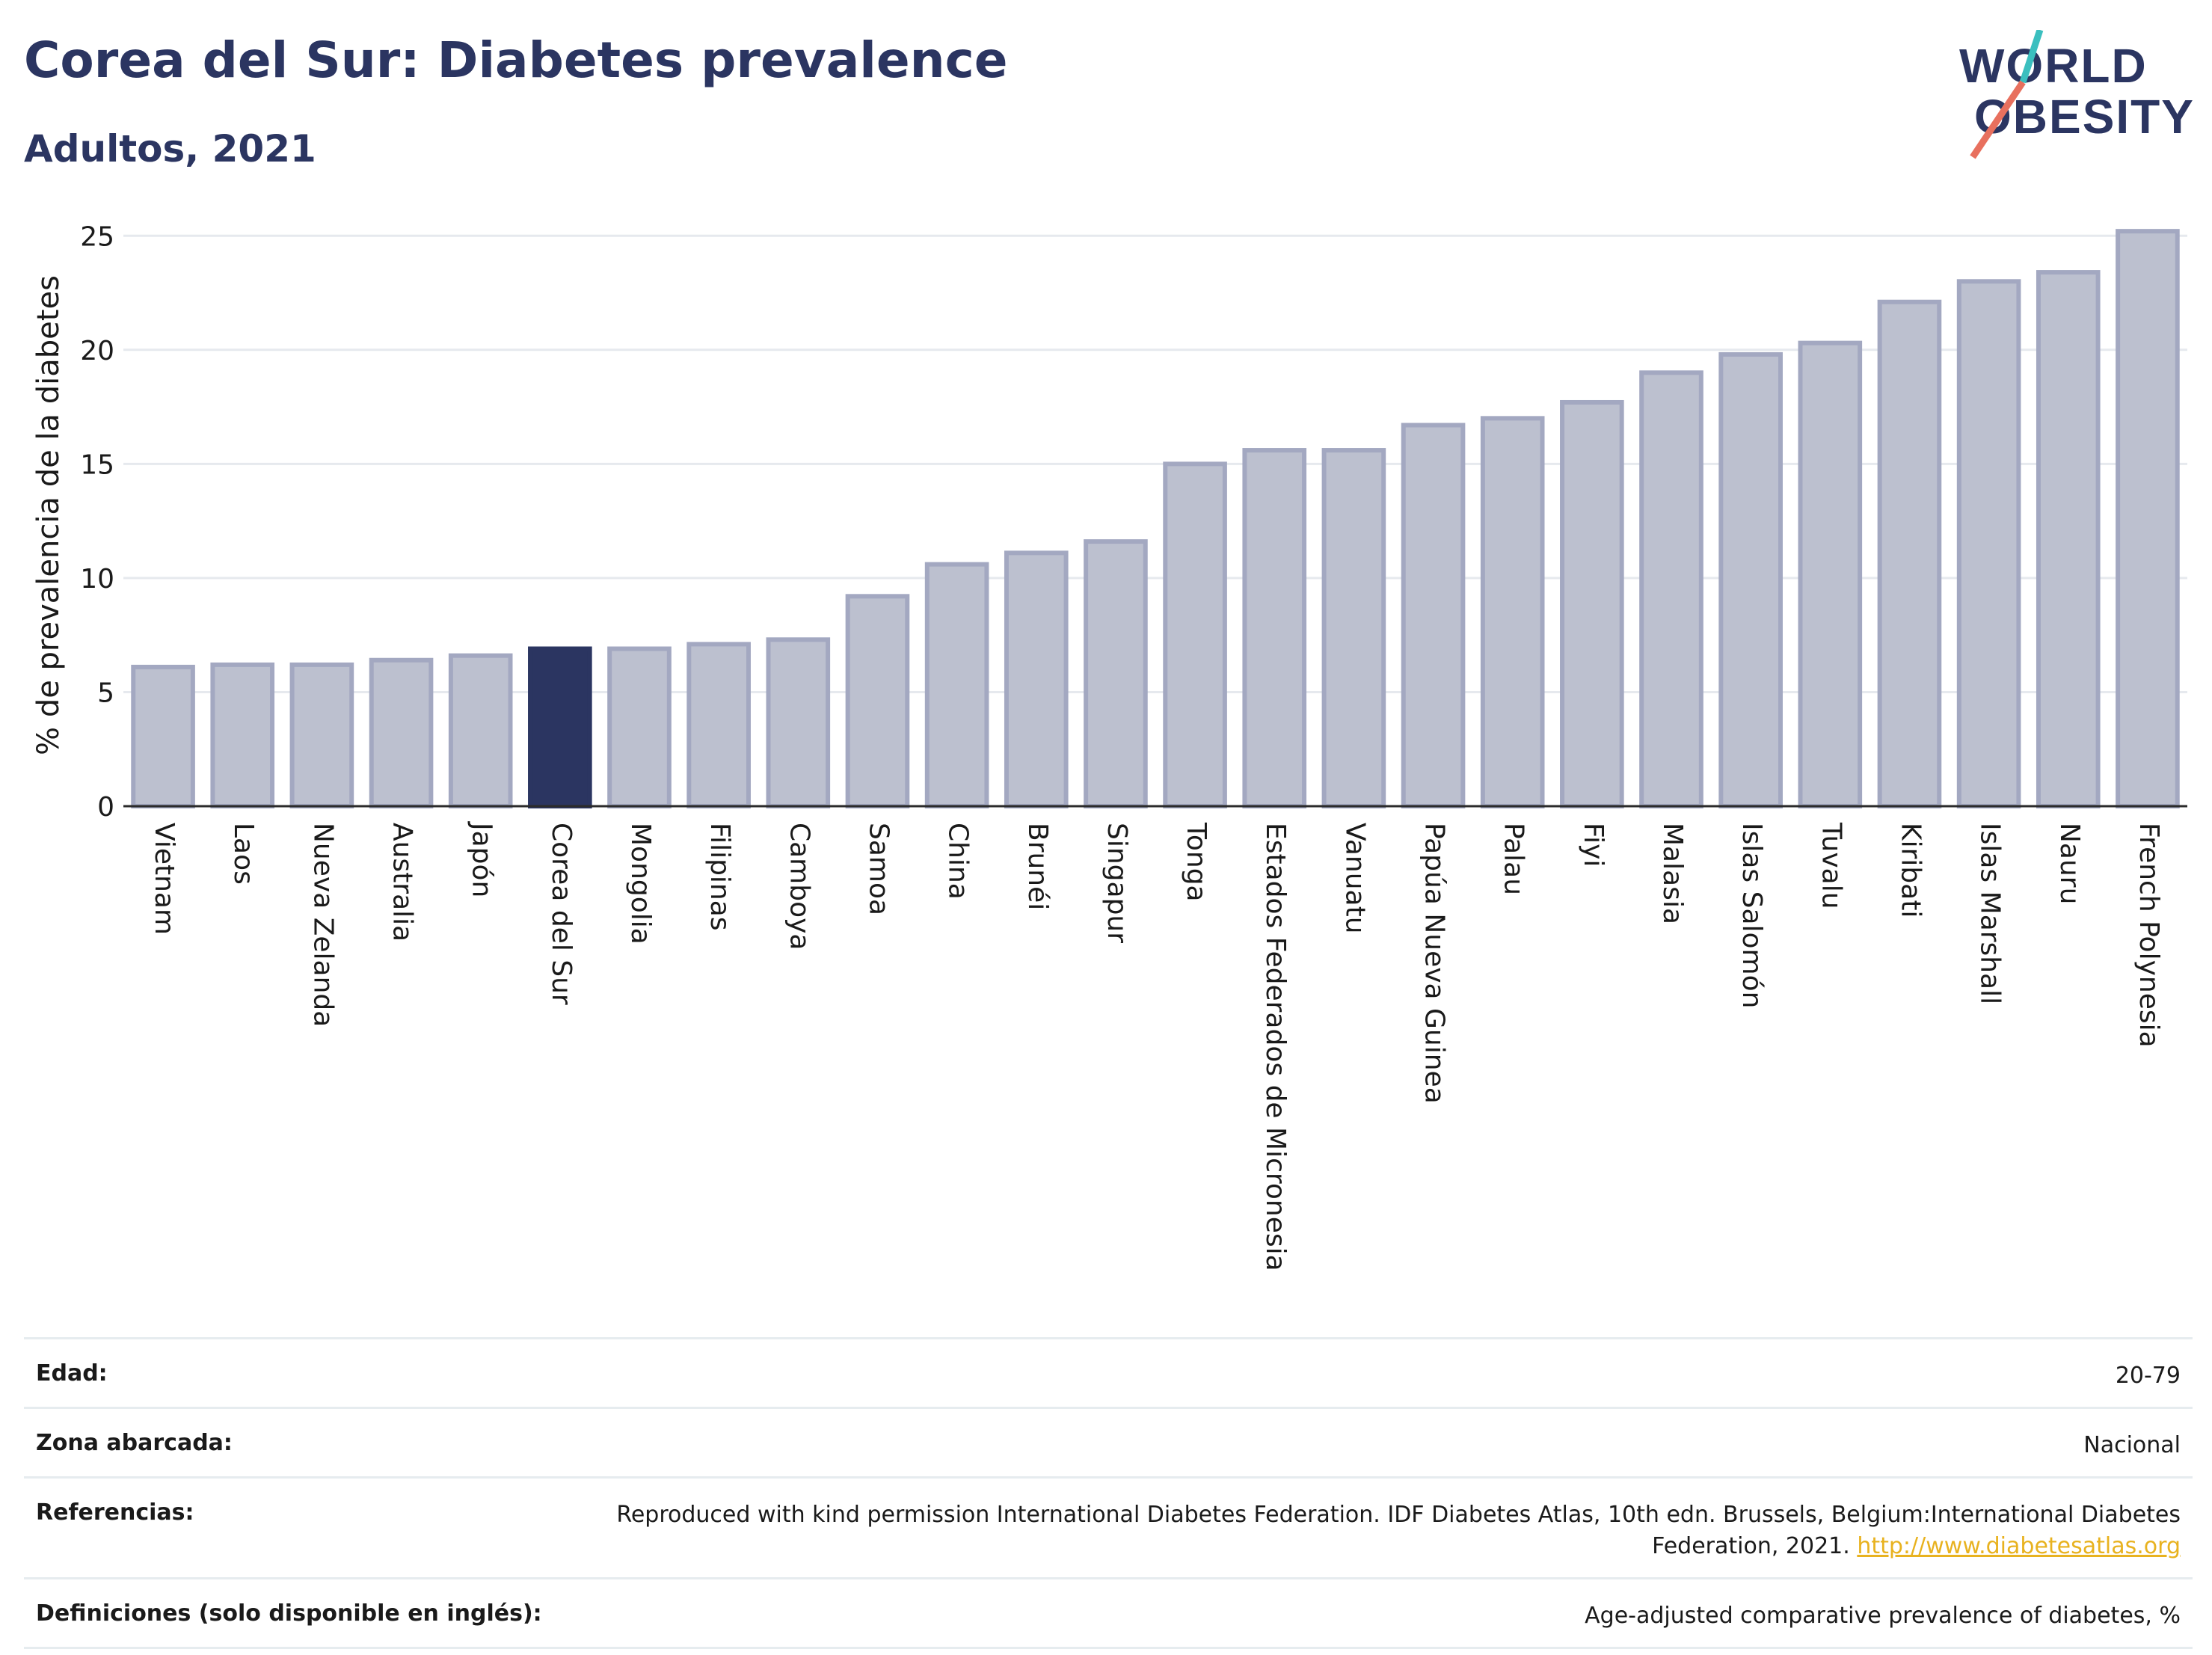 The image size is (2212, 1655). I want to click on meta-value-text: 20-79, so click(2148, 1376).